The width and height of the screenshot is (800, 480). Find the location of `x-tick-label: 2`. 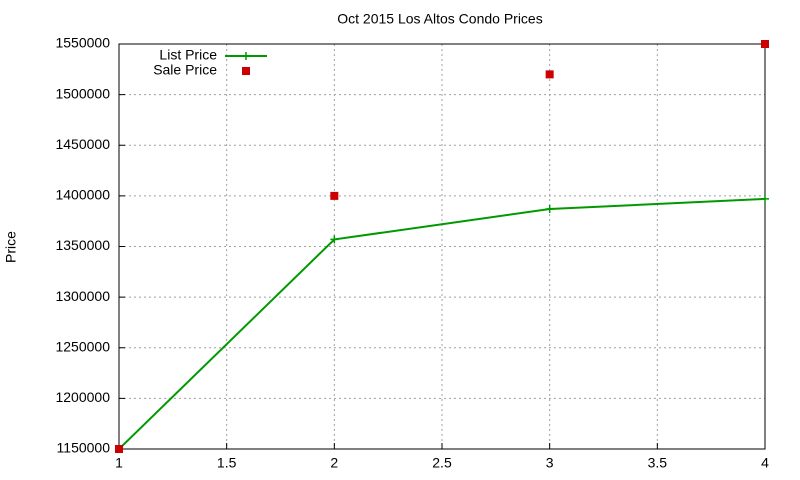

x-tick-label: 2 is located at coordinates (334, 463).